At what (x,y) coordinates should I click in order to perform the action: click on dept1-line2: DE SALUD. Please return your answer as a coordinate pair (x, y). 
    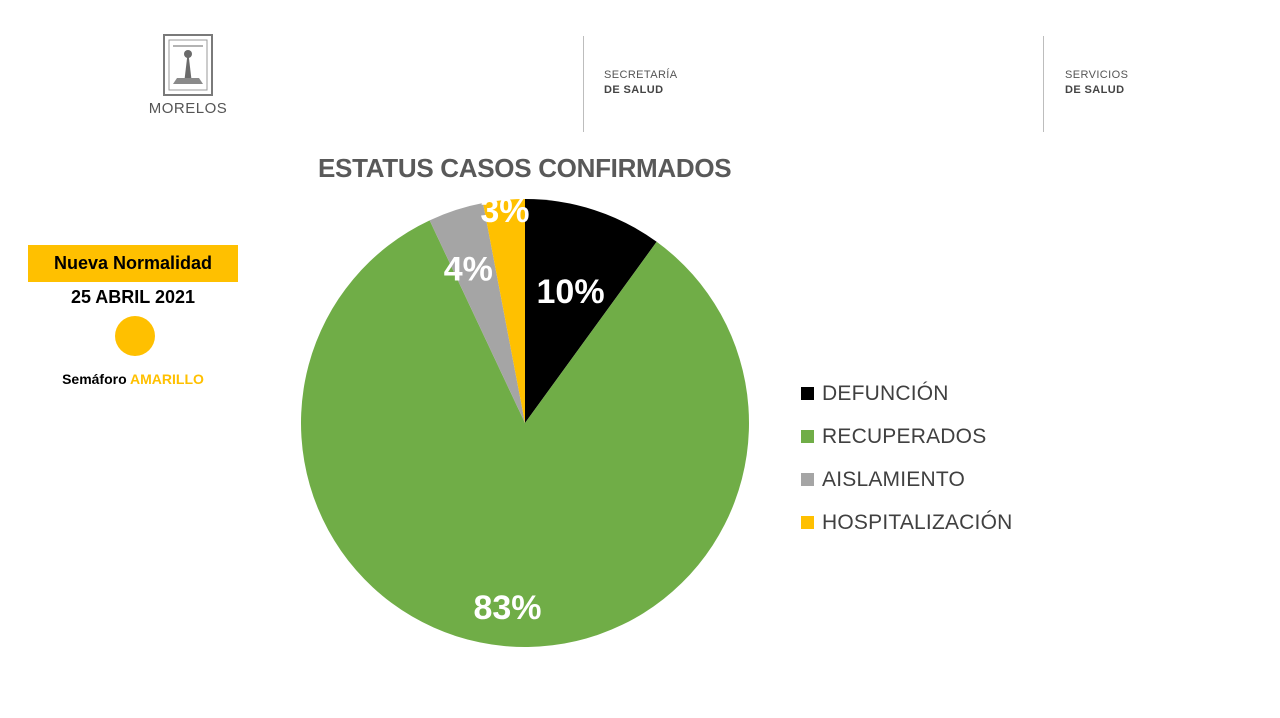
    Looking at the image, I should click on (634, 90).